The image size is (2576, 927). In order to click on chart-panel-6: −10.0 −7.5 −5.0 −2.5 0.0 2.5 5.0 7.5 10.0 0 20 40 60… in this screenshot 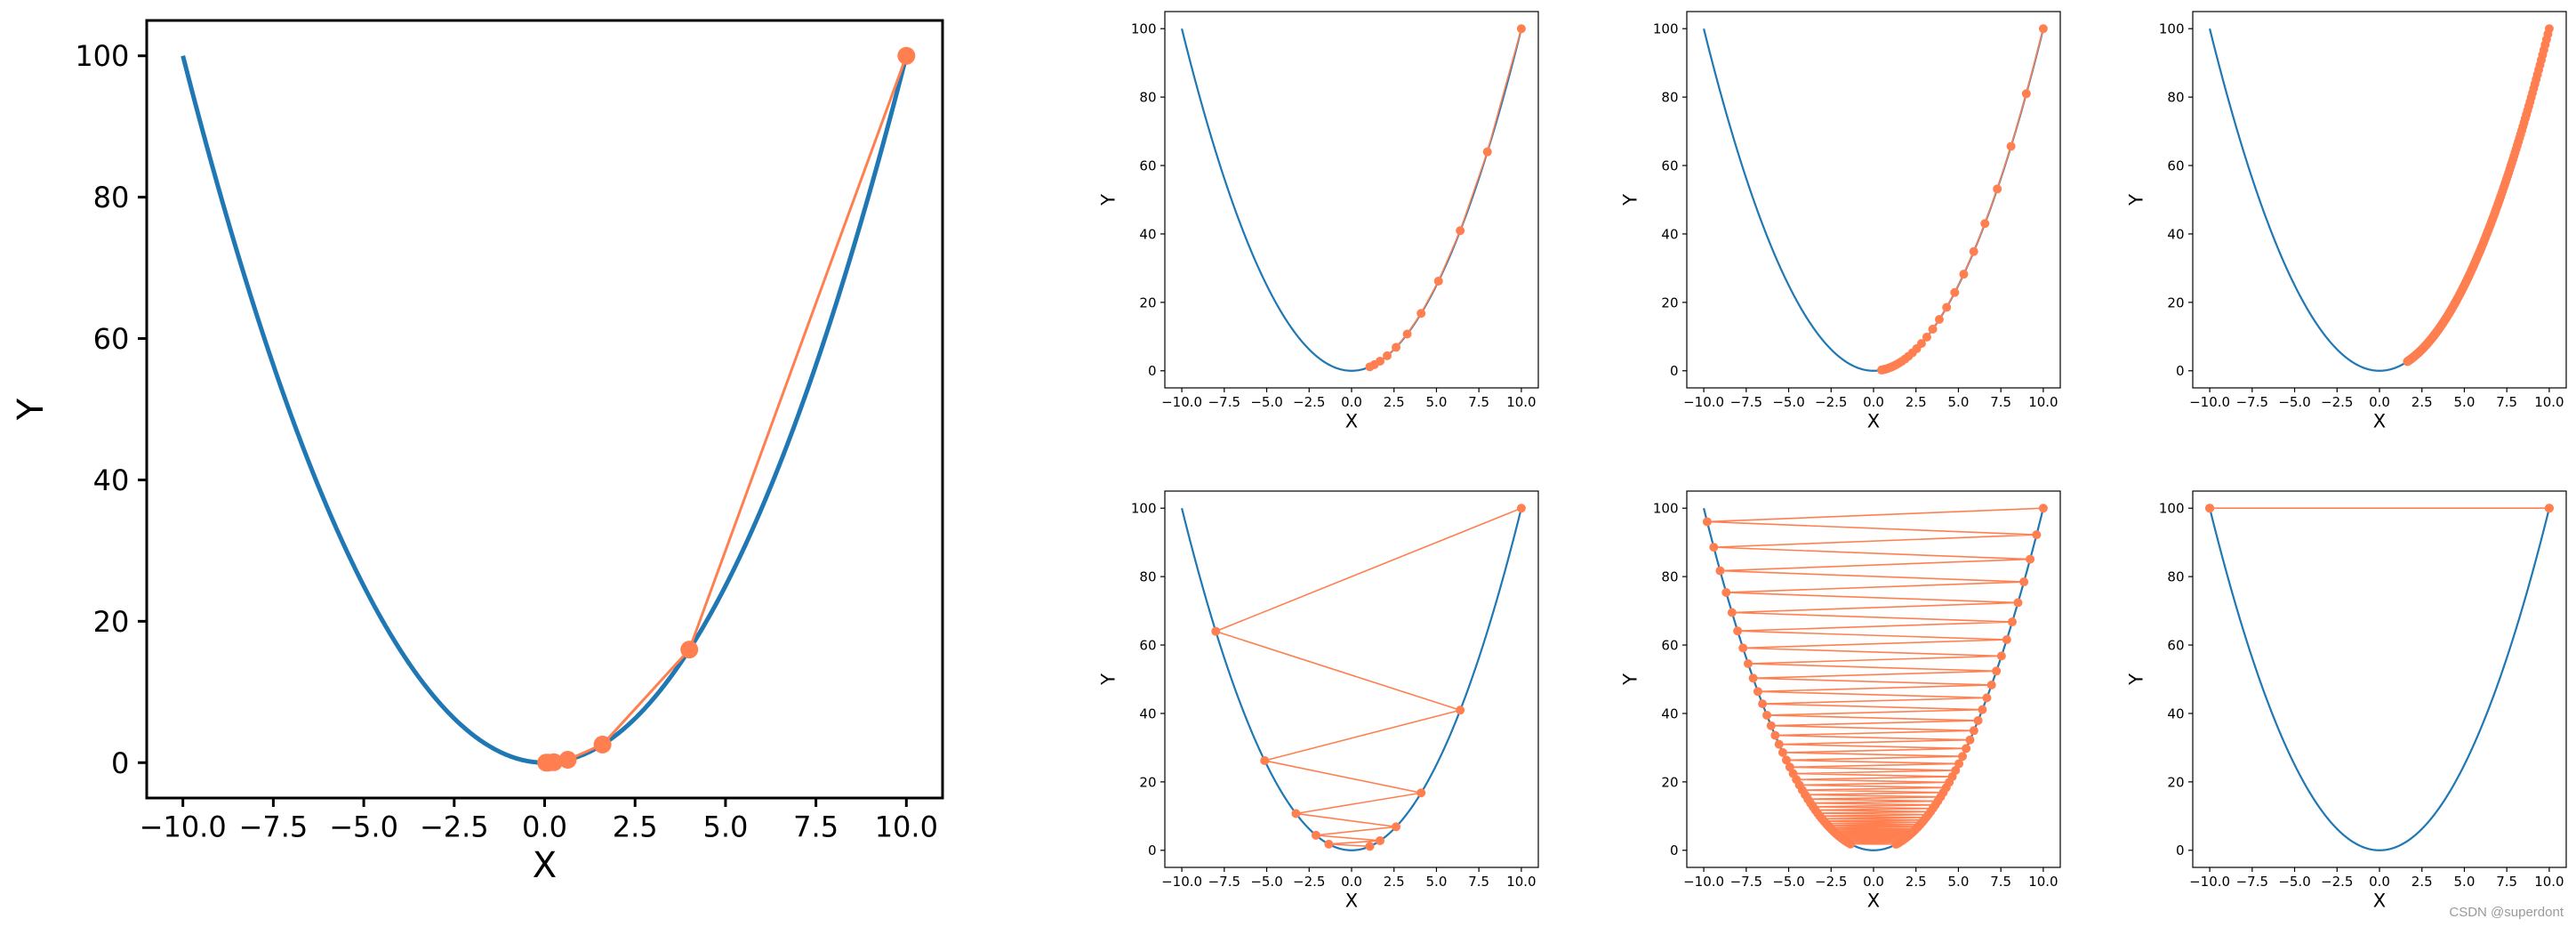, I will do `click(1840, 700)`.